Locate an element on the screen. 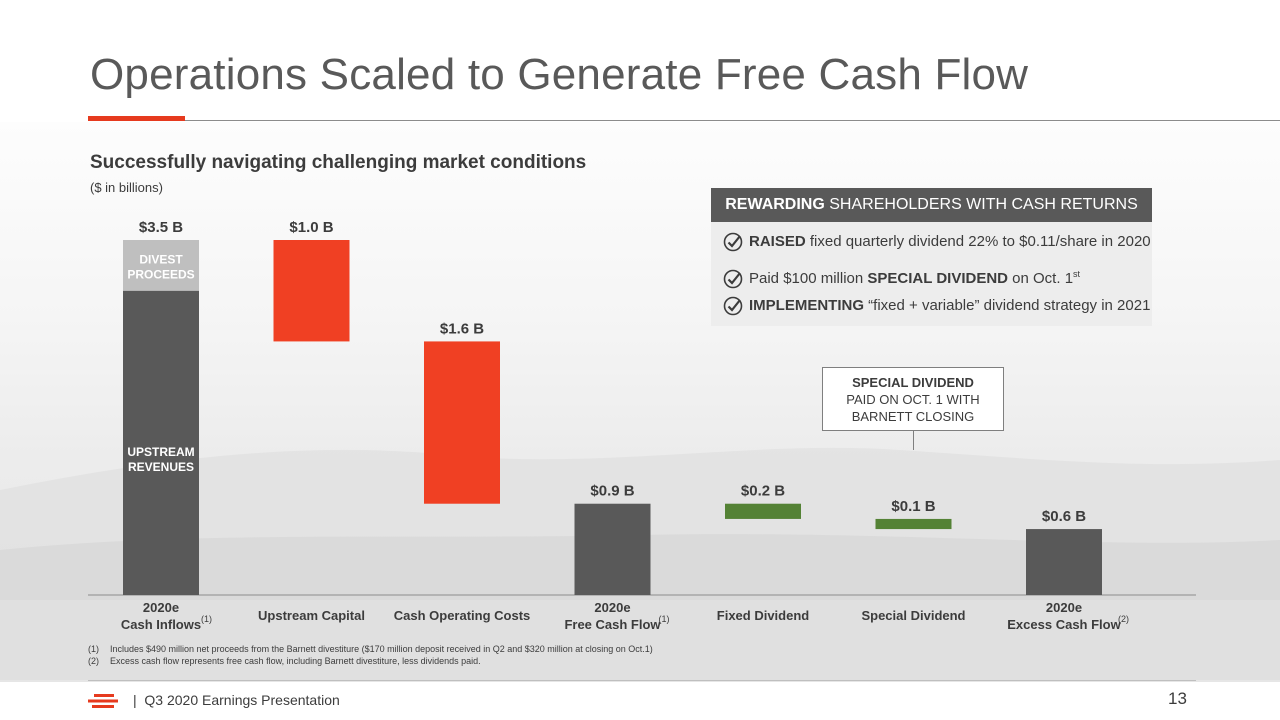  category-label: Cash Operating Costs is located at coordinates (462, 615).